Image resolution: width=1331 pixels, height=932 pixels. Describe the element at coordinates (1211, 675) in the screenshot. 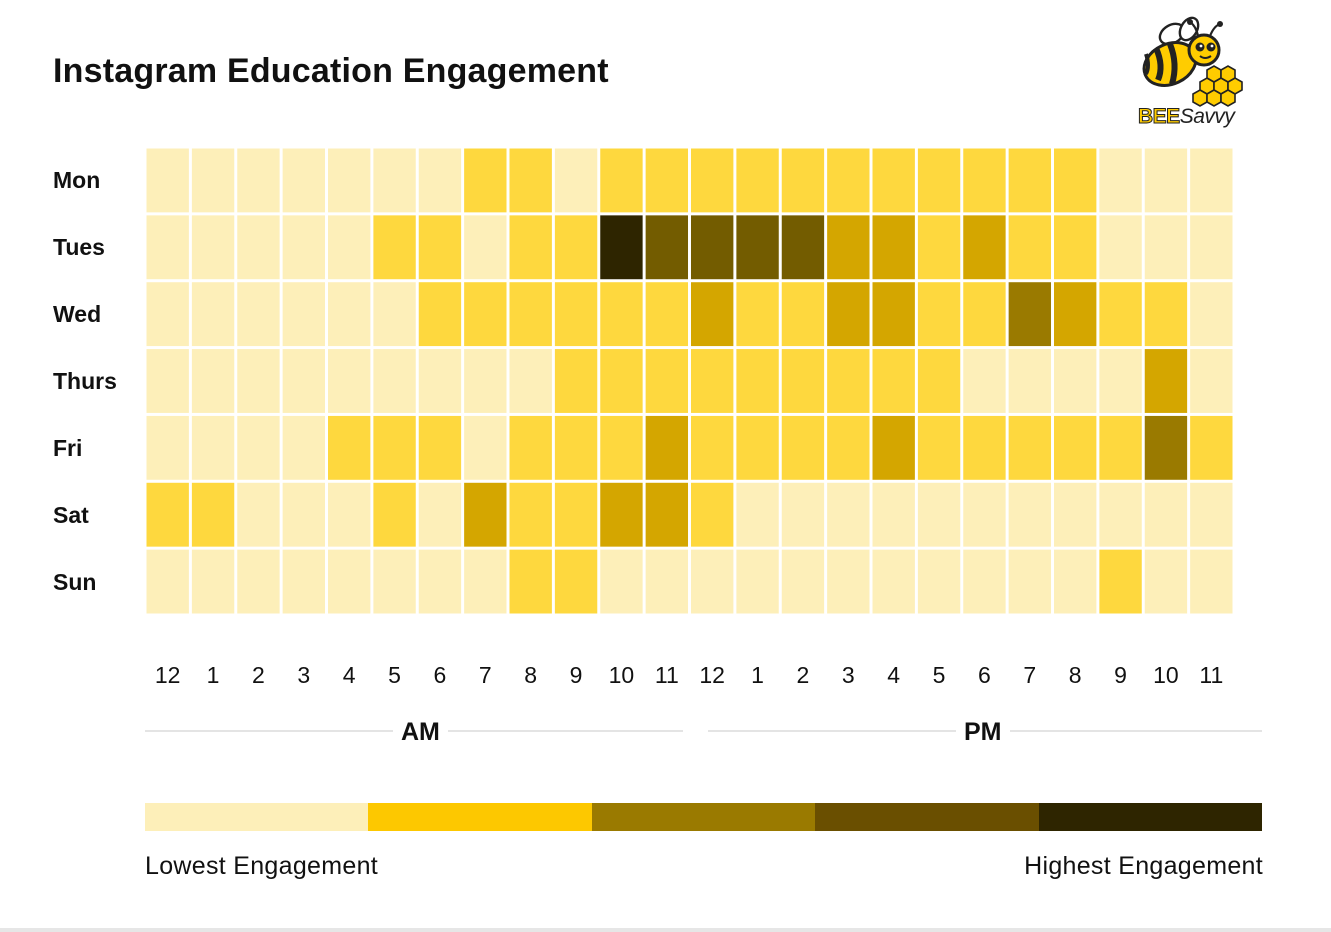

I see `hour-label-23: 11` at that location.